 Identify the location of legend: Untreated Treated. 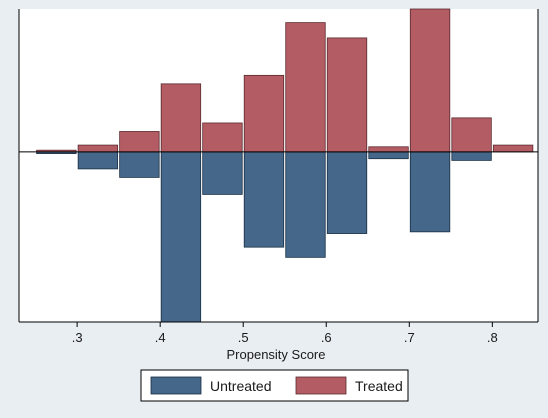
(274, 385).